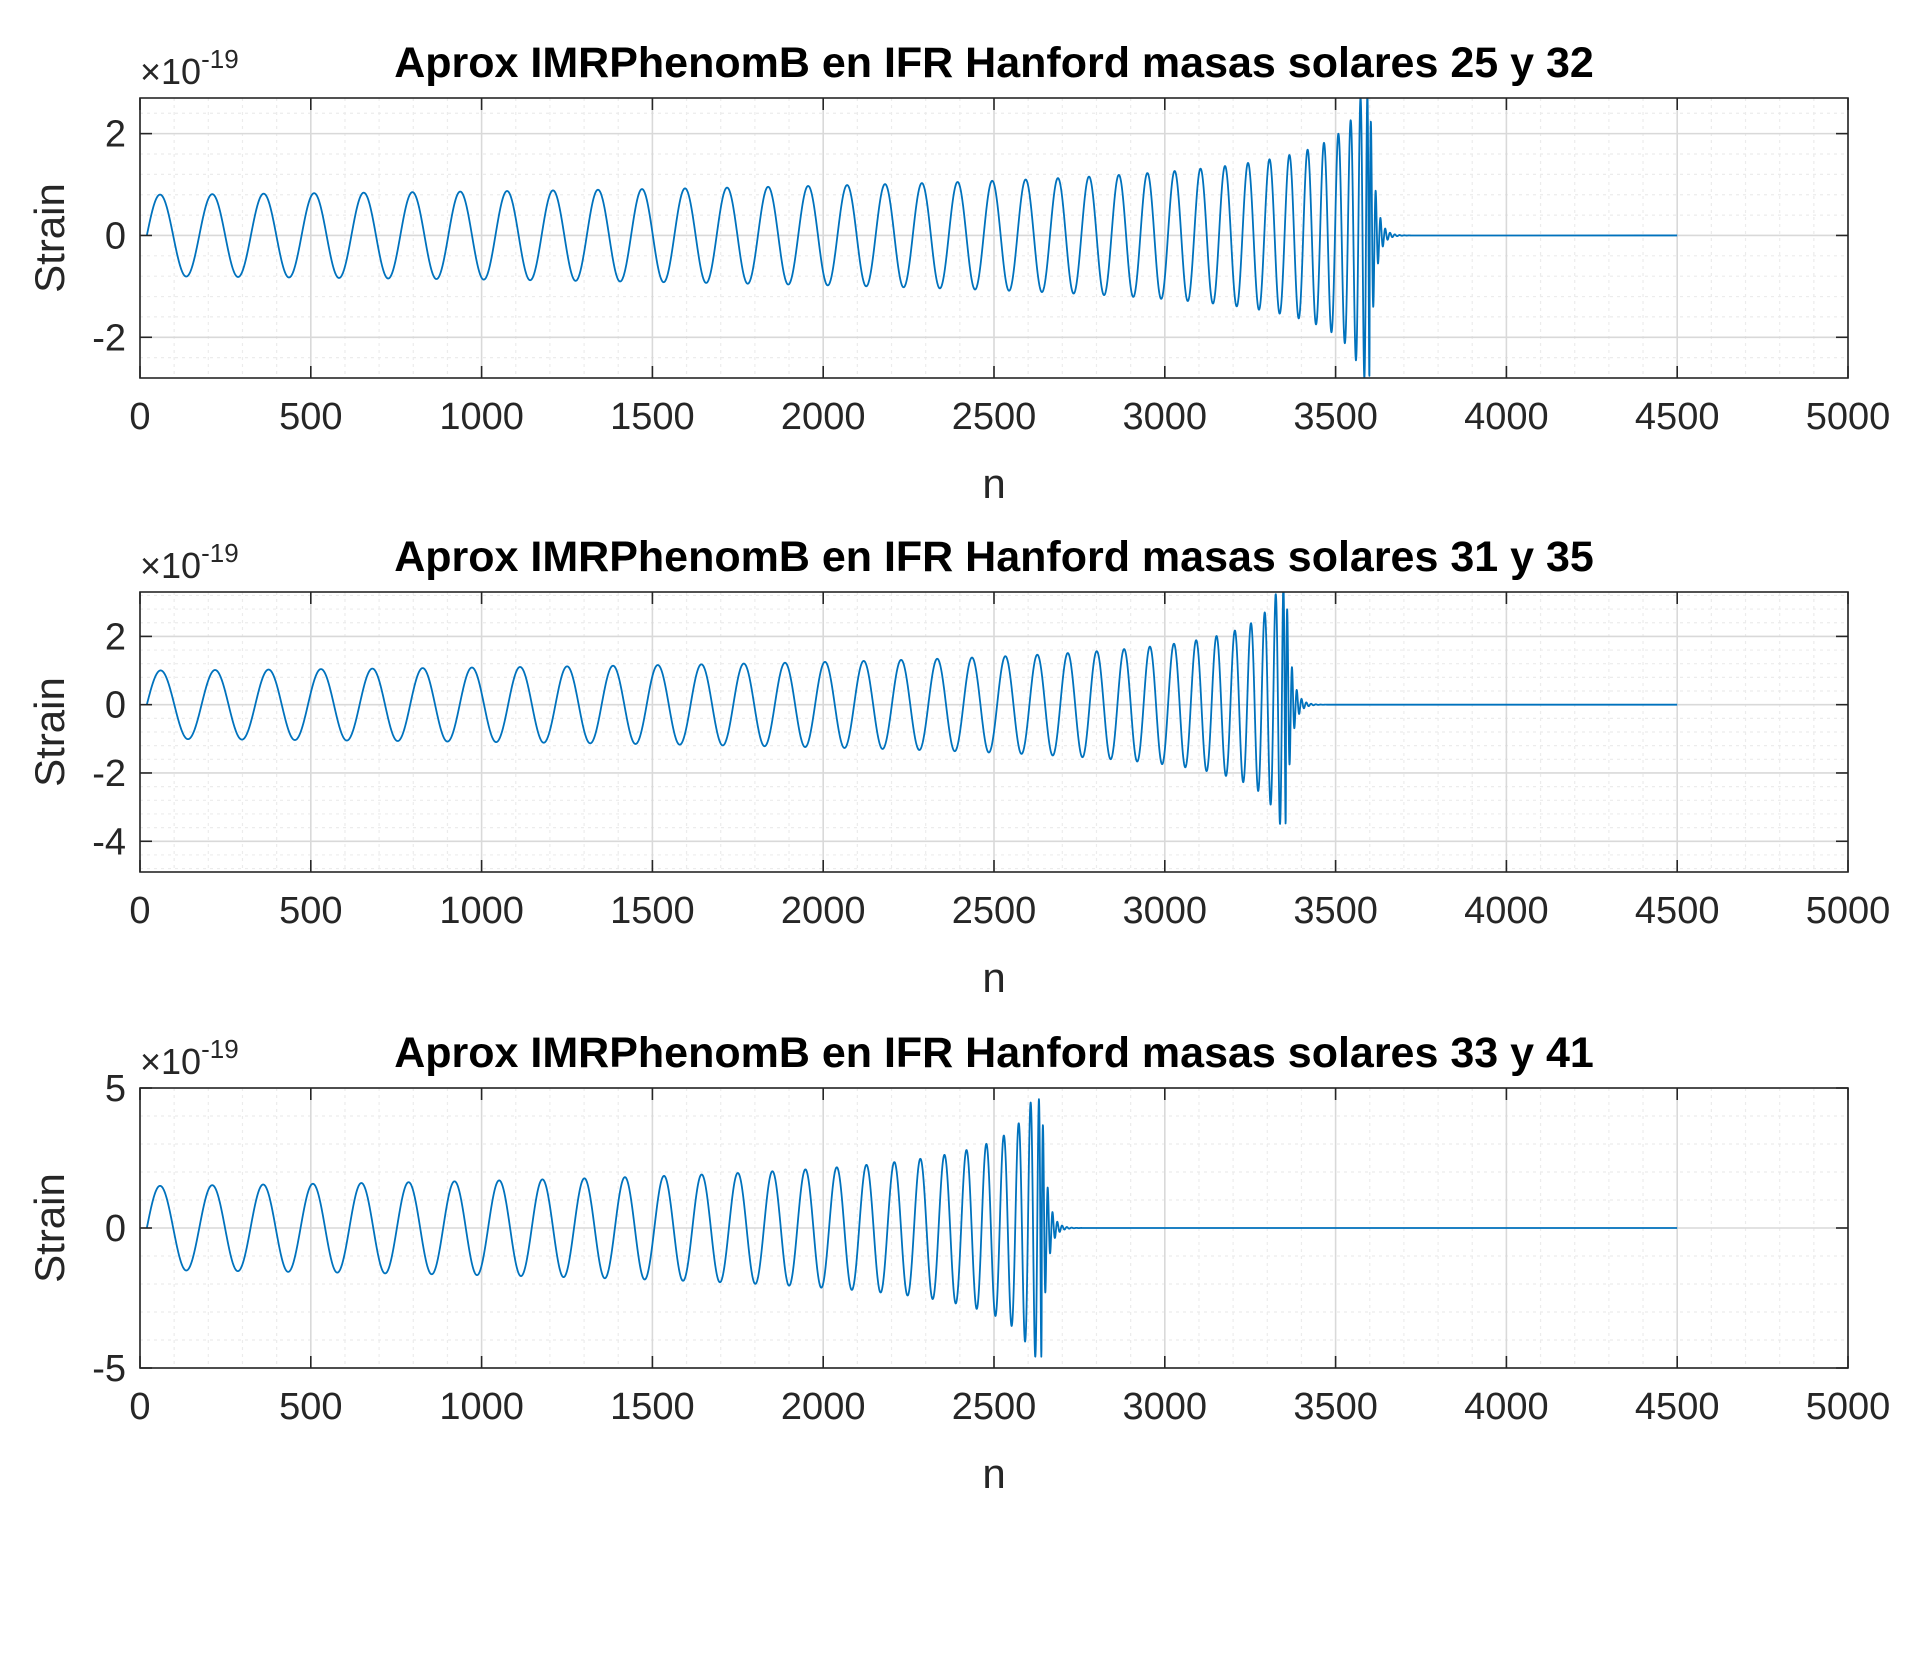 This screenshot has width=1926, height=1656. Describe the element at coordinates (109, 842) in the screenshot. I see `y-tick-label: -4` at that location.